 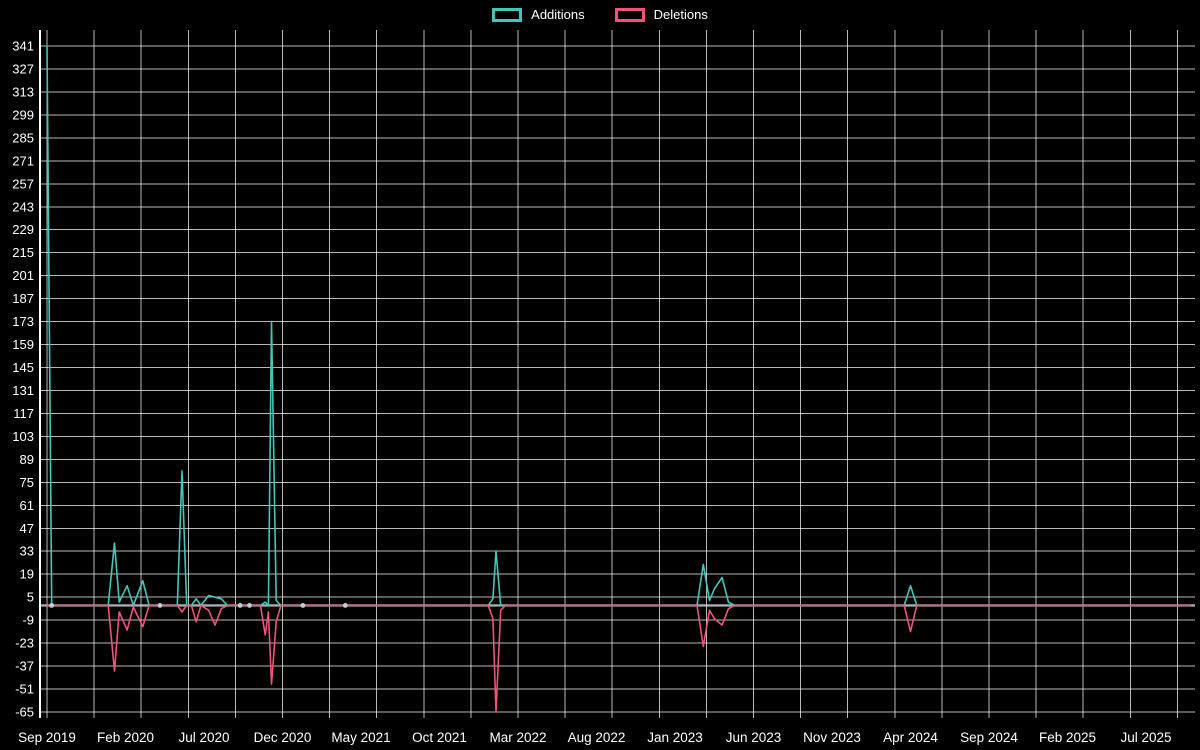 I want to click on svg-text: 75, so click(x=27, y=482).